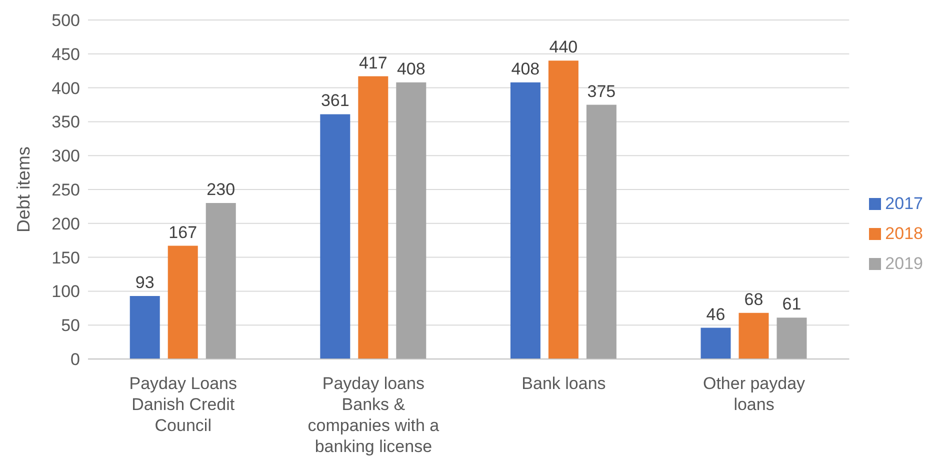 The image size is (951, 467). I want to click on x-tick-label: Bank loans, so click(564, 383).